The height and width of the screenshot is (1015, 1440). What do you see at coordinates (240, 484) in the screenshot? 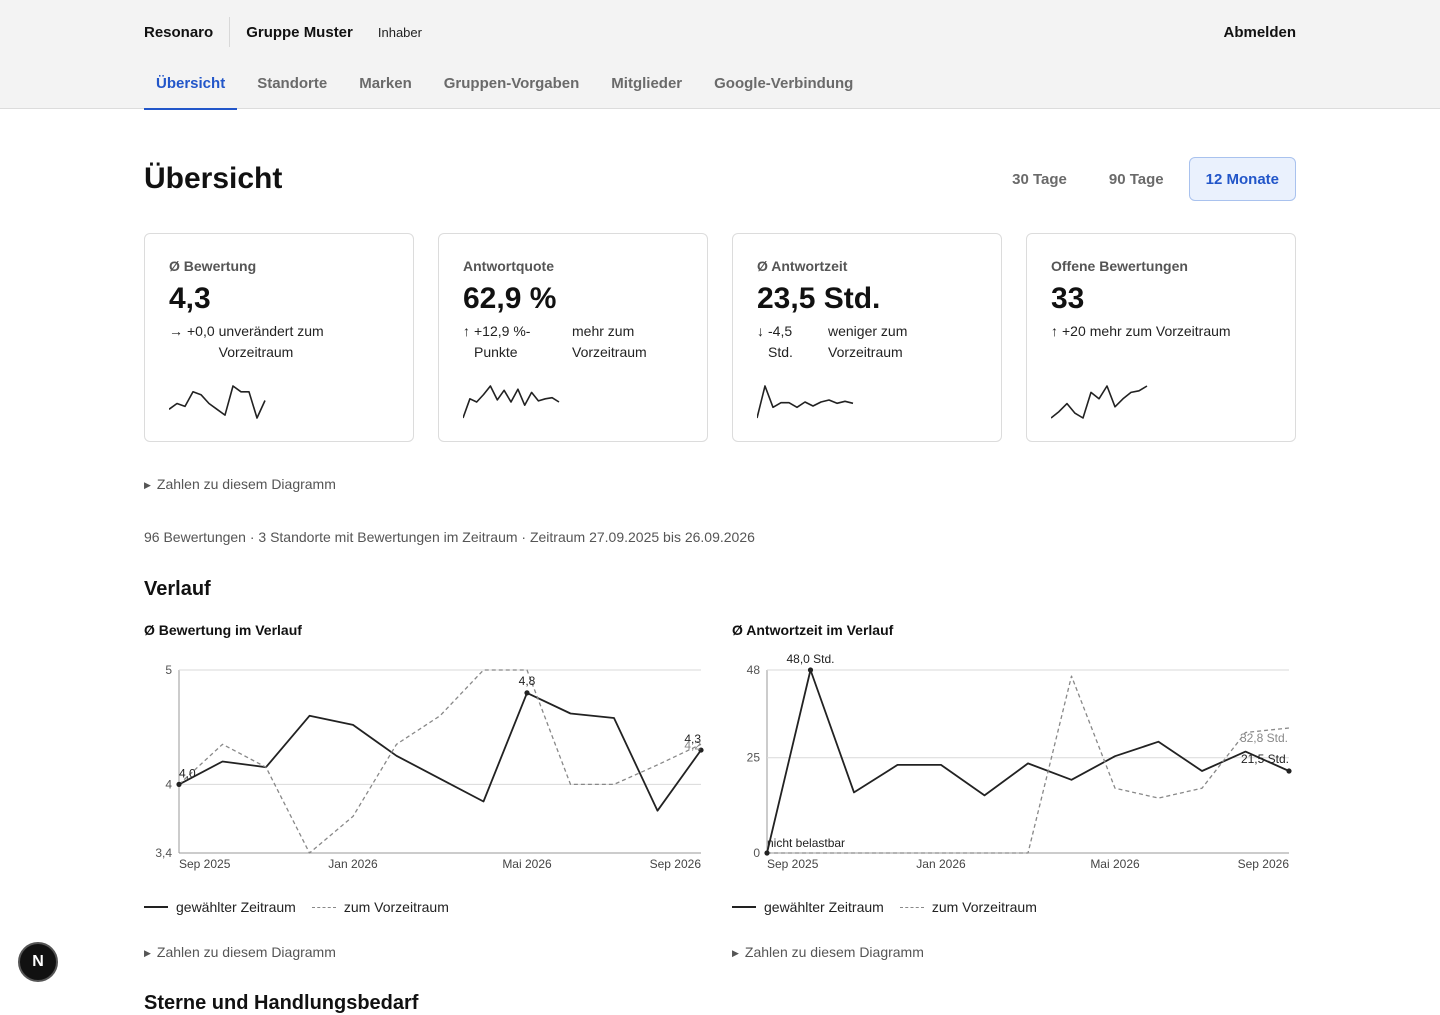
I see `kpi-details-toggle: ▶ Zahlen zu diesem Diagramm` at bounding box center [240, 484].